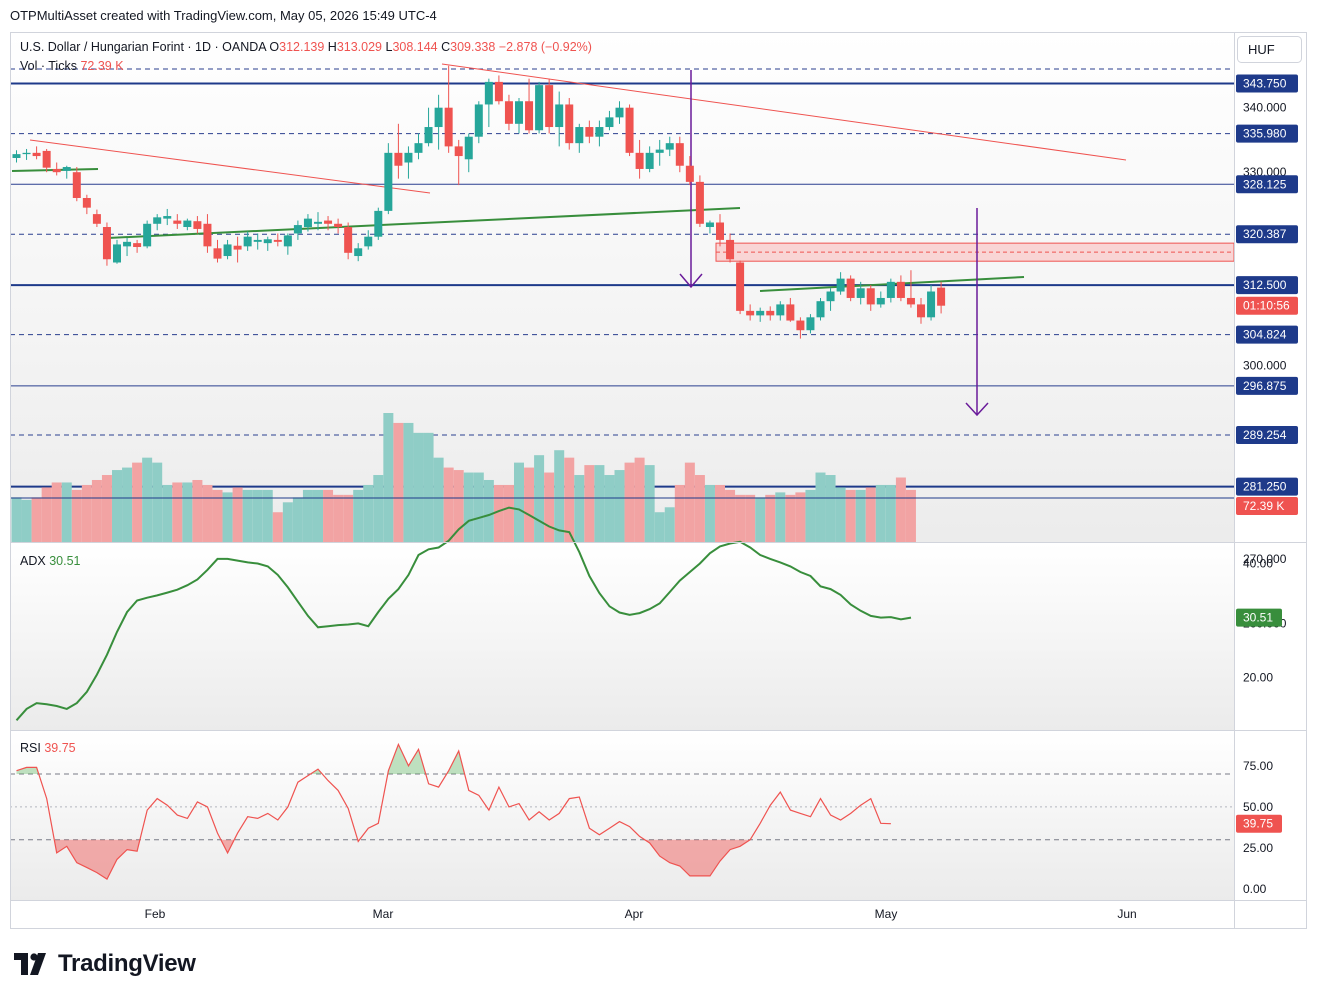 Image resolution: width=1318 pixels, height=997 pixels. Describe the element at coordinates (784, 112) in the screenshot. I see `resistance-trendline-main` at that location.